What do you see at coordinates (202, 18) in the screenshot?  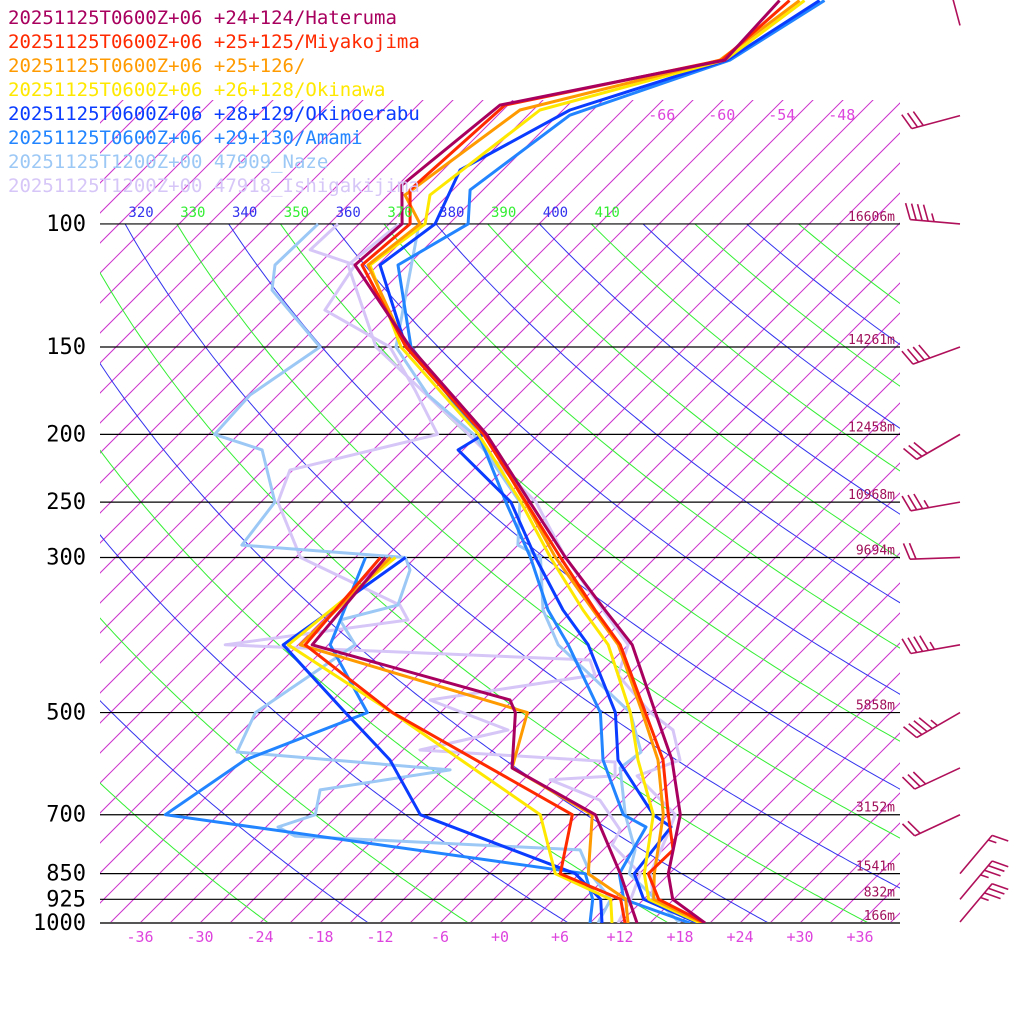 I see `legend-entry: 20251125T0600Z+06 +24+124/Hateruma` at bounding box center [202, 18].